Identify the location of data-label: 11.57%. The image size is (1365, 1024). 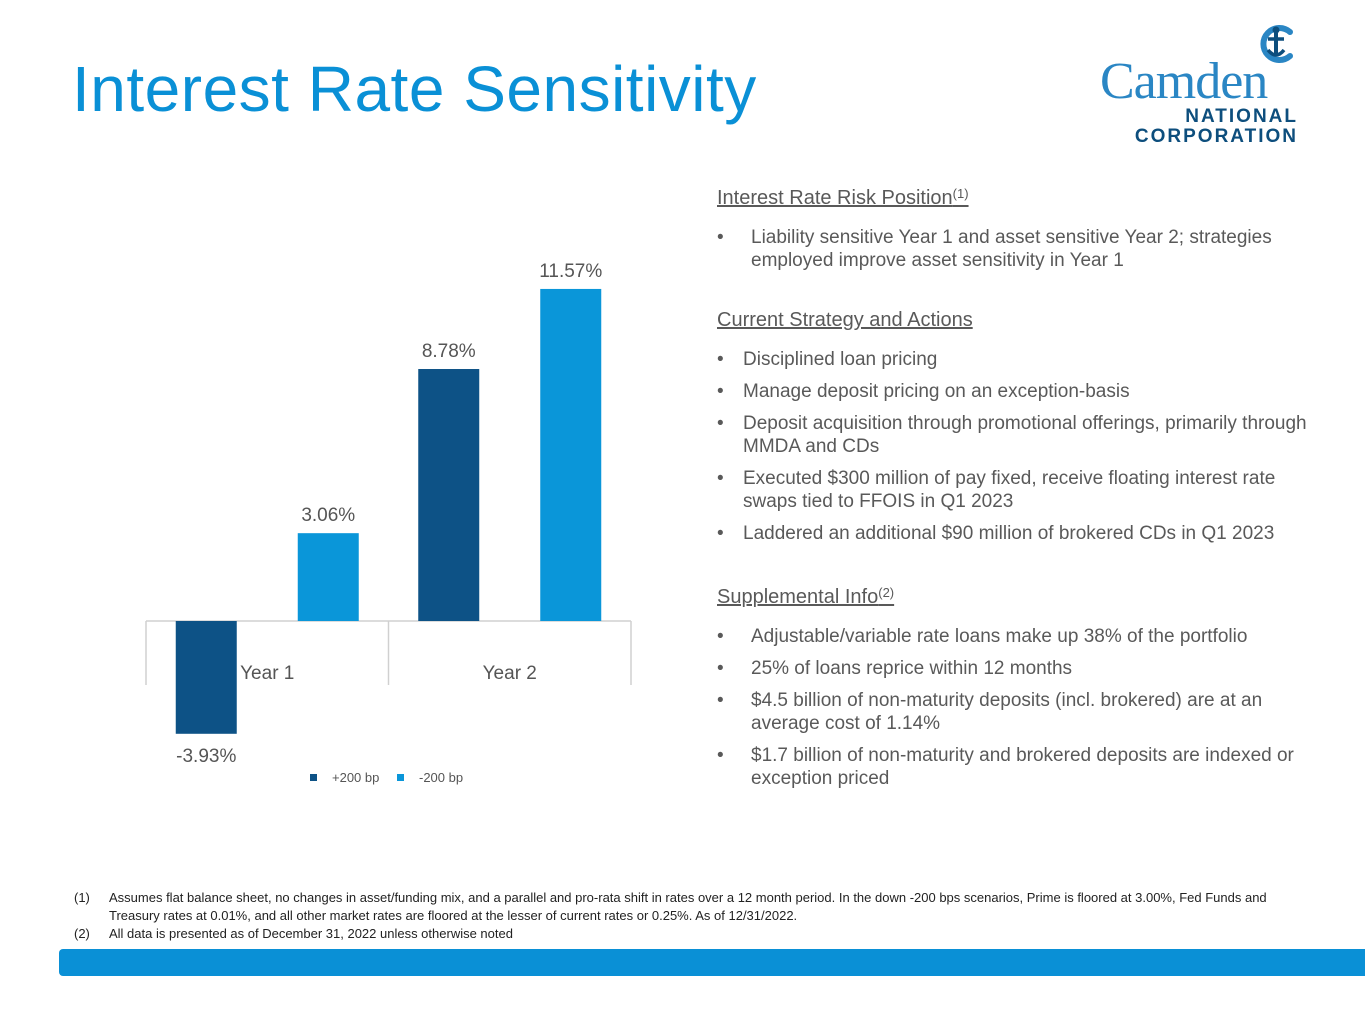
(570, 271).